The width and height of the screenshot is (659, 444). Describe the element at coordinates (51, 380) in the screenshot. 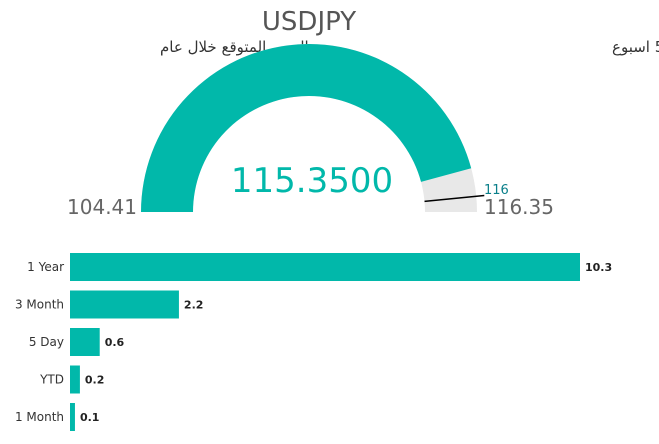

I see `category-label: YTD` at that location.